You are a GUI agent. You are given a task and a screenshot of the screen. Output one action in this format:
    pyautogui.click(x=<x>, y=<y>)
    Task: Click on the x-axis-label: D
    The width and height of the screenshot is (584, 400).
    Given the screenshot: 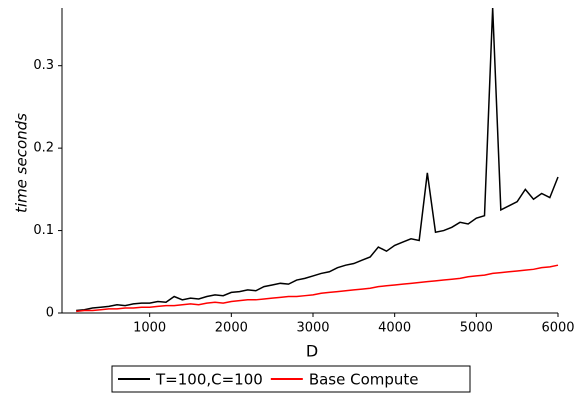 What is the action you would take?
    pyautogui.click(x=312, y=351)
    